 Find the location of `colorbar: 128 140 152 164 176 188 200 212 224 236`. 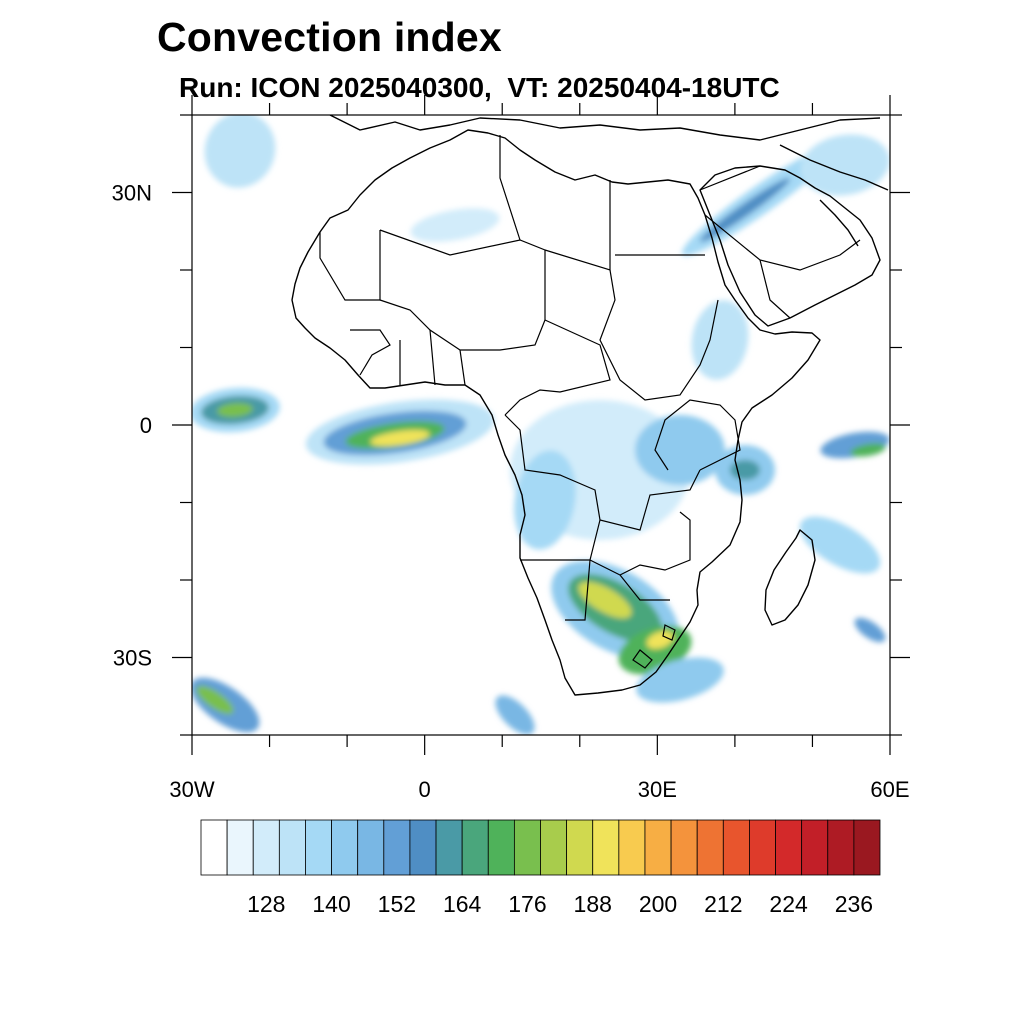

colorbar: 128 140 152 164 176 188 200 212 224 236 is located at coordinates (540, 868).